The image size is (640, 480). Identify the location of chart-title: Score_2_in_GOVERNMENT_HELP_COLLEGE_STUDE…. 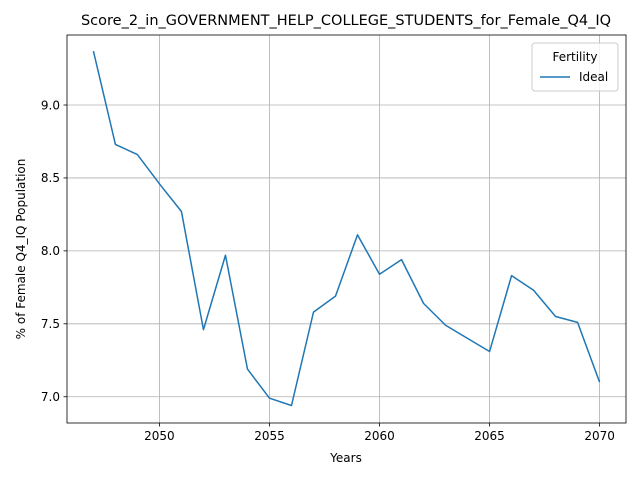
(346, 21).